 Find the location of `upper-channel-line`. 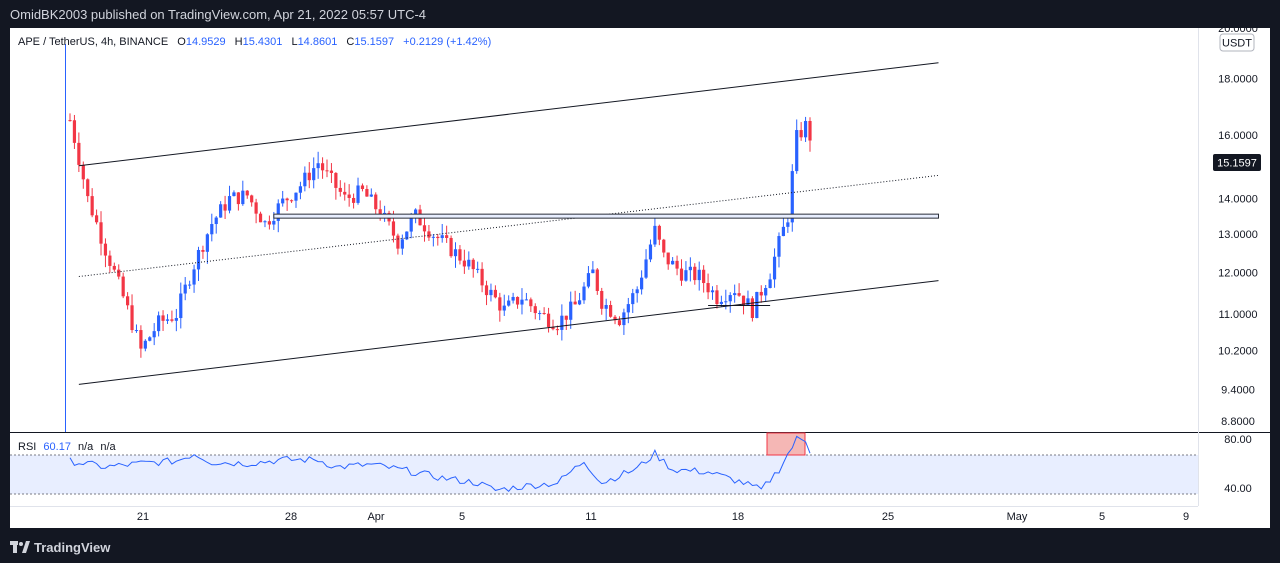

upper-channel-line is located at coordinates (508, 114).